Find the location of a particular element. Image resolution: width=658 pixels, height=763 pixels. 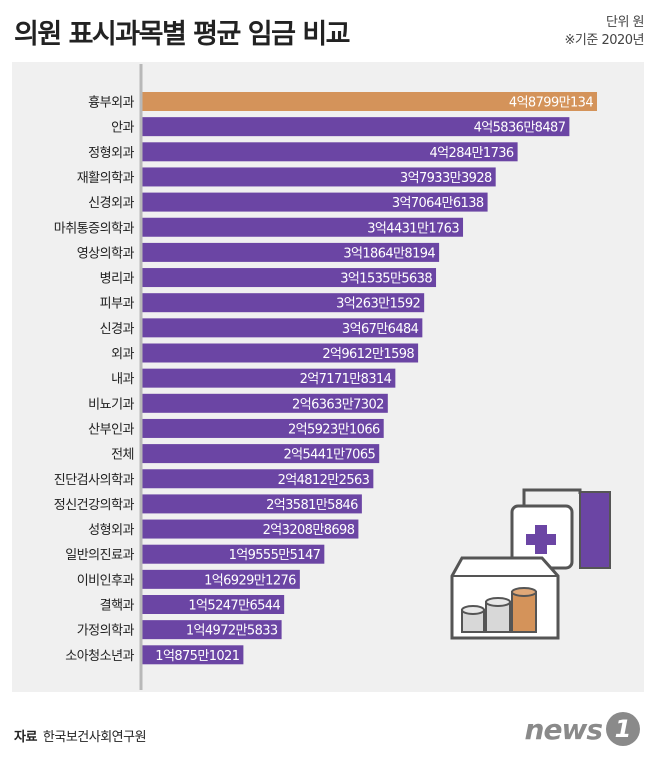

value-label: 3억67만6484 is located at coordinates (380, 329).